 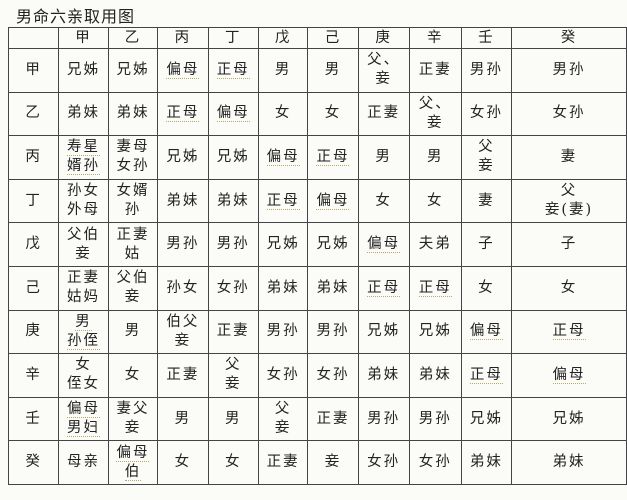 I want to click on table-cell: 伯父 妾, so click(x=183, y=332).